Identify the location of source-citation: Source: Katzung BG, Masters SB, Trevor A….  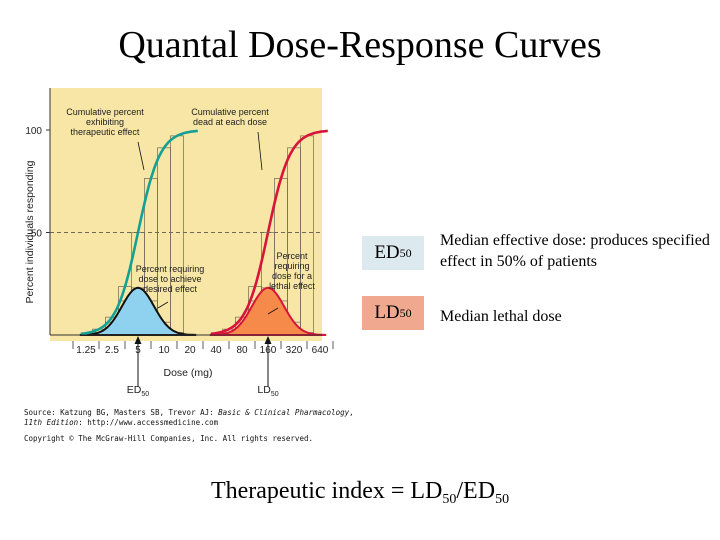
(214, 418).